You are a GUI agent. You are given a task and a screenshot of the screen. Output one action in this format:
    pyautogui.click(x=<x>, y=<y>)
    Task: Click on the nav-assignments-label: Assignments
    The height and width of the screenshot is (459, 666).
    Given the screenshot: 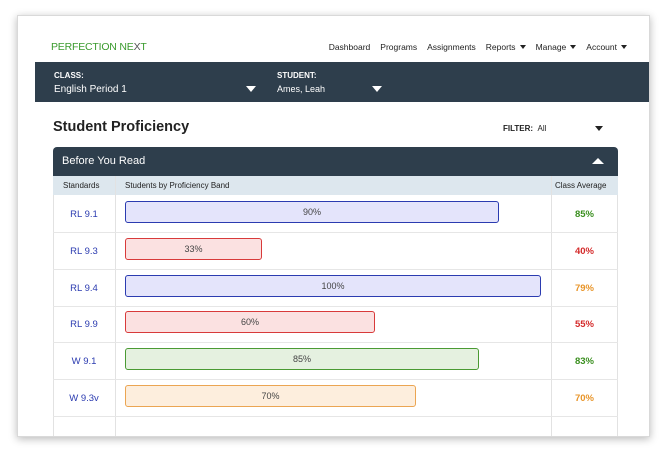 What is the action you would take?
    pyautogui.click(x=451, y=47)
    